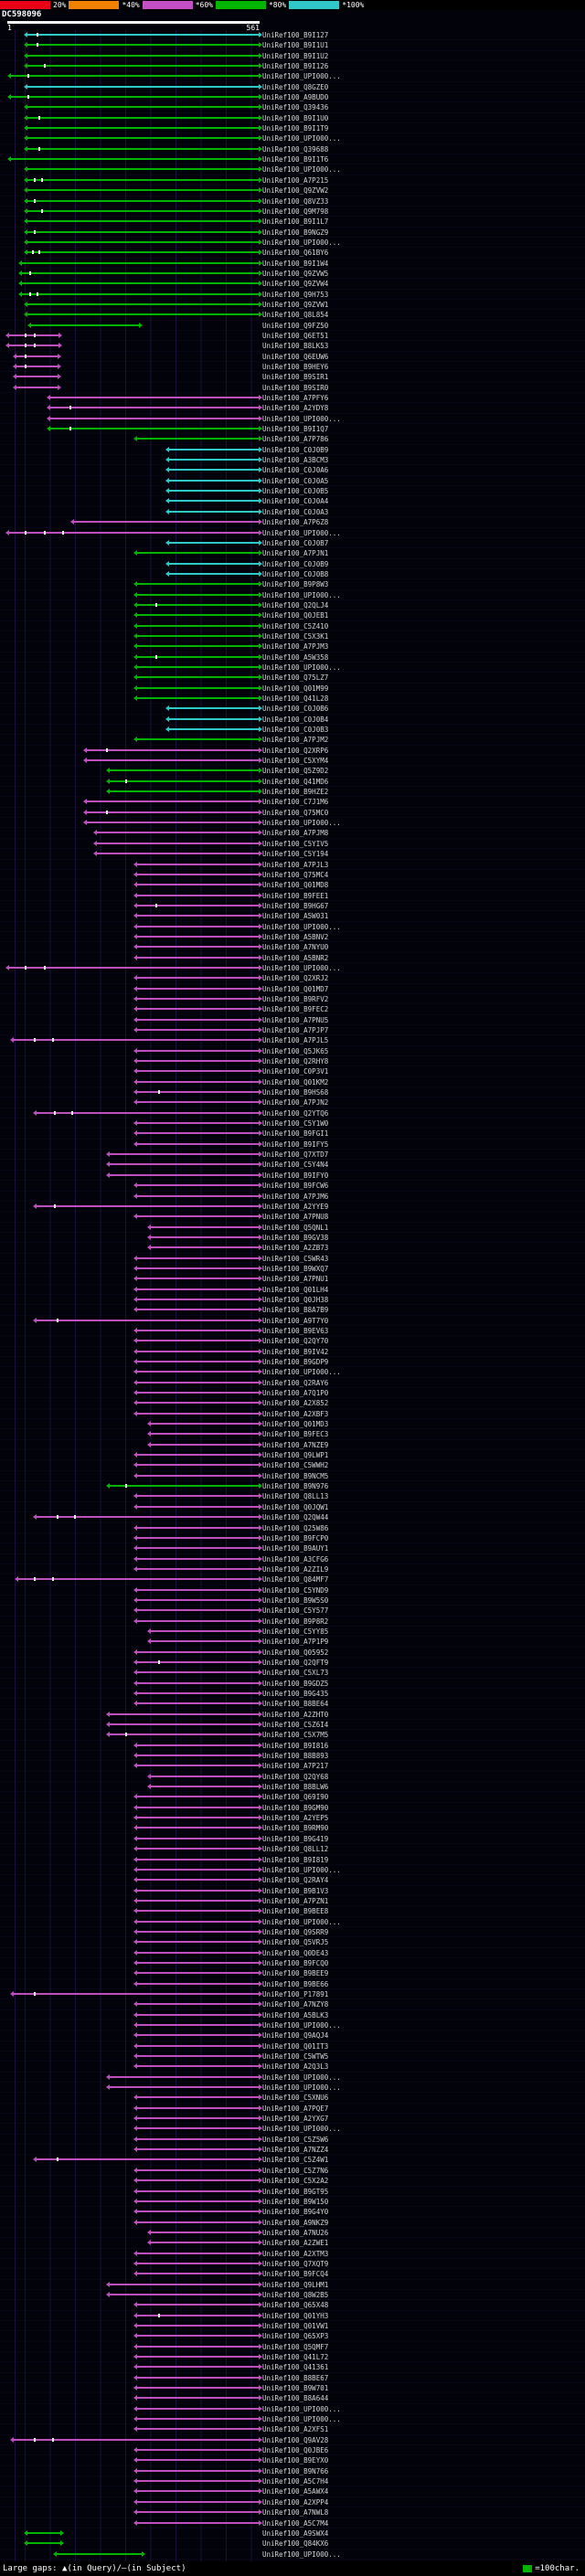 This screenshot has width=585, height=2576. What do you see at coordinates (293, 501) in the screenshot?
I see `hit-row: UniRef100_C0J0A4` at bounding box center [293, 501].